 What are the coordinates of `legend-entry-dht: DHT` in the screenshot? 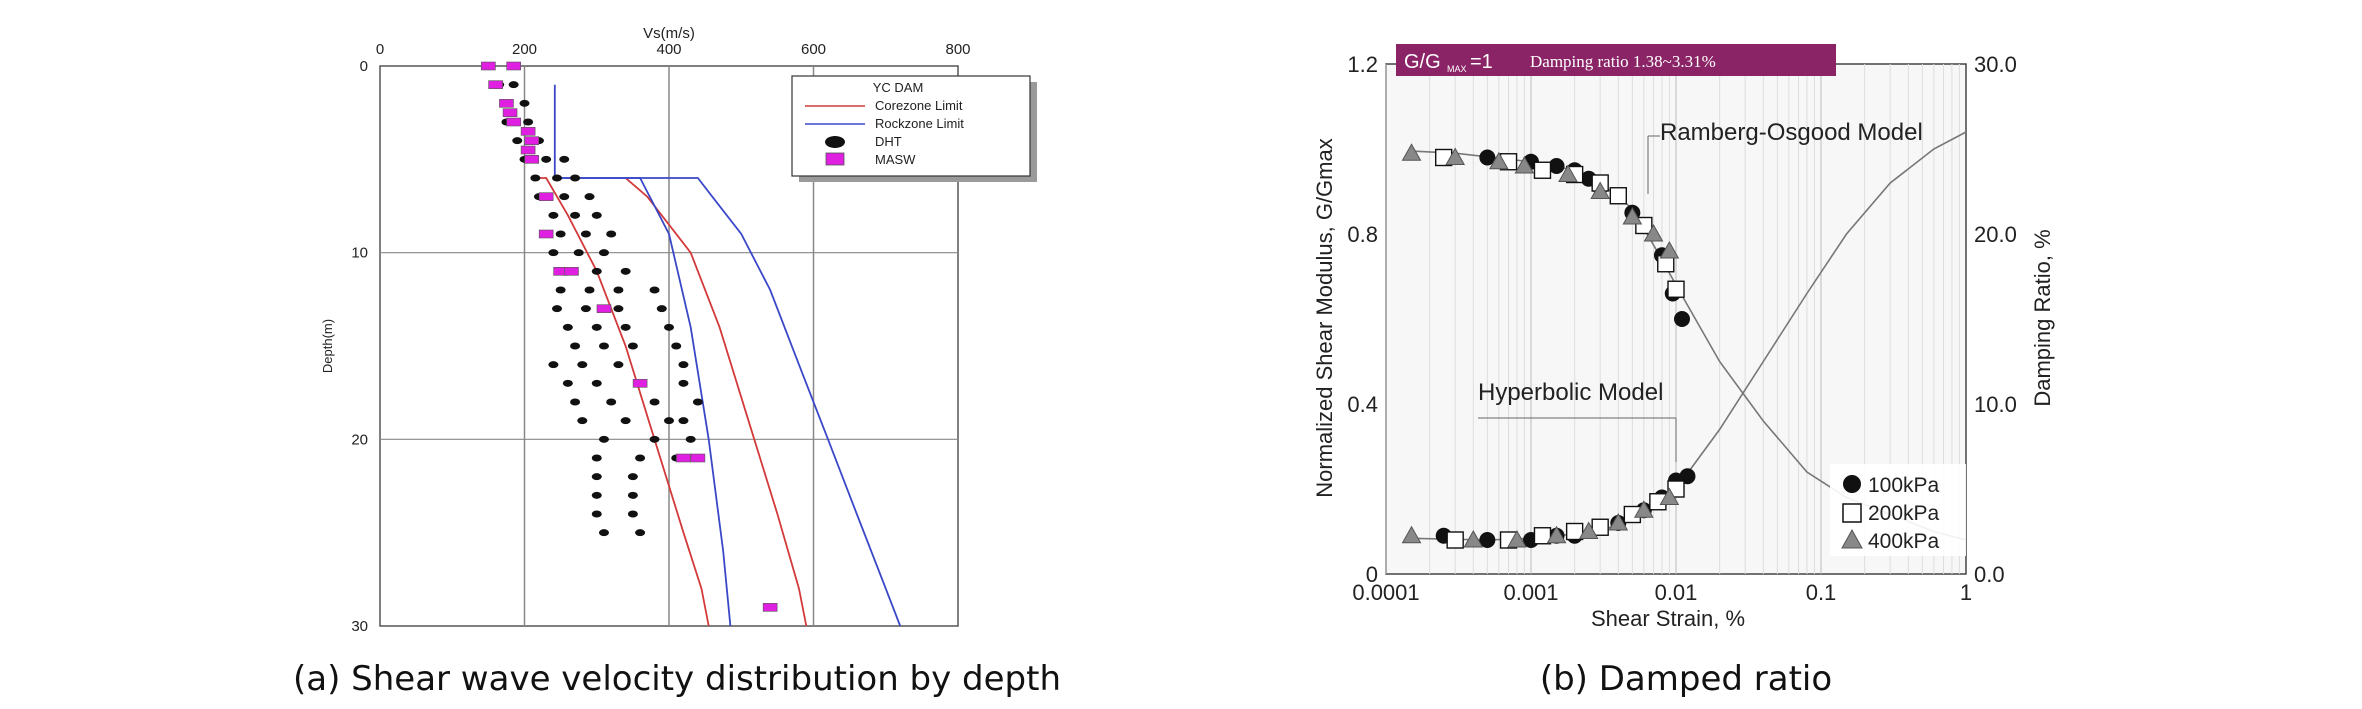 It's located at (888, 141).